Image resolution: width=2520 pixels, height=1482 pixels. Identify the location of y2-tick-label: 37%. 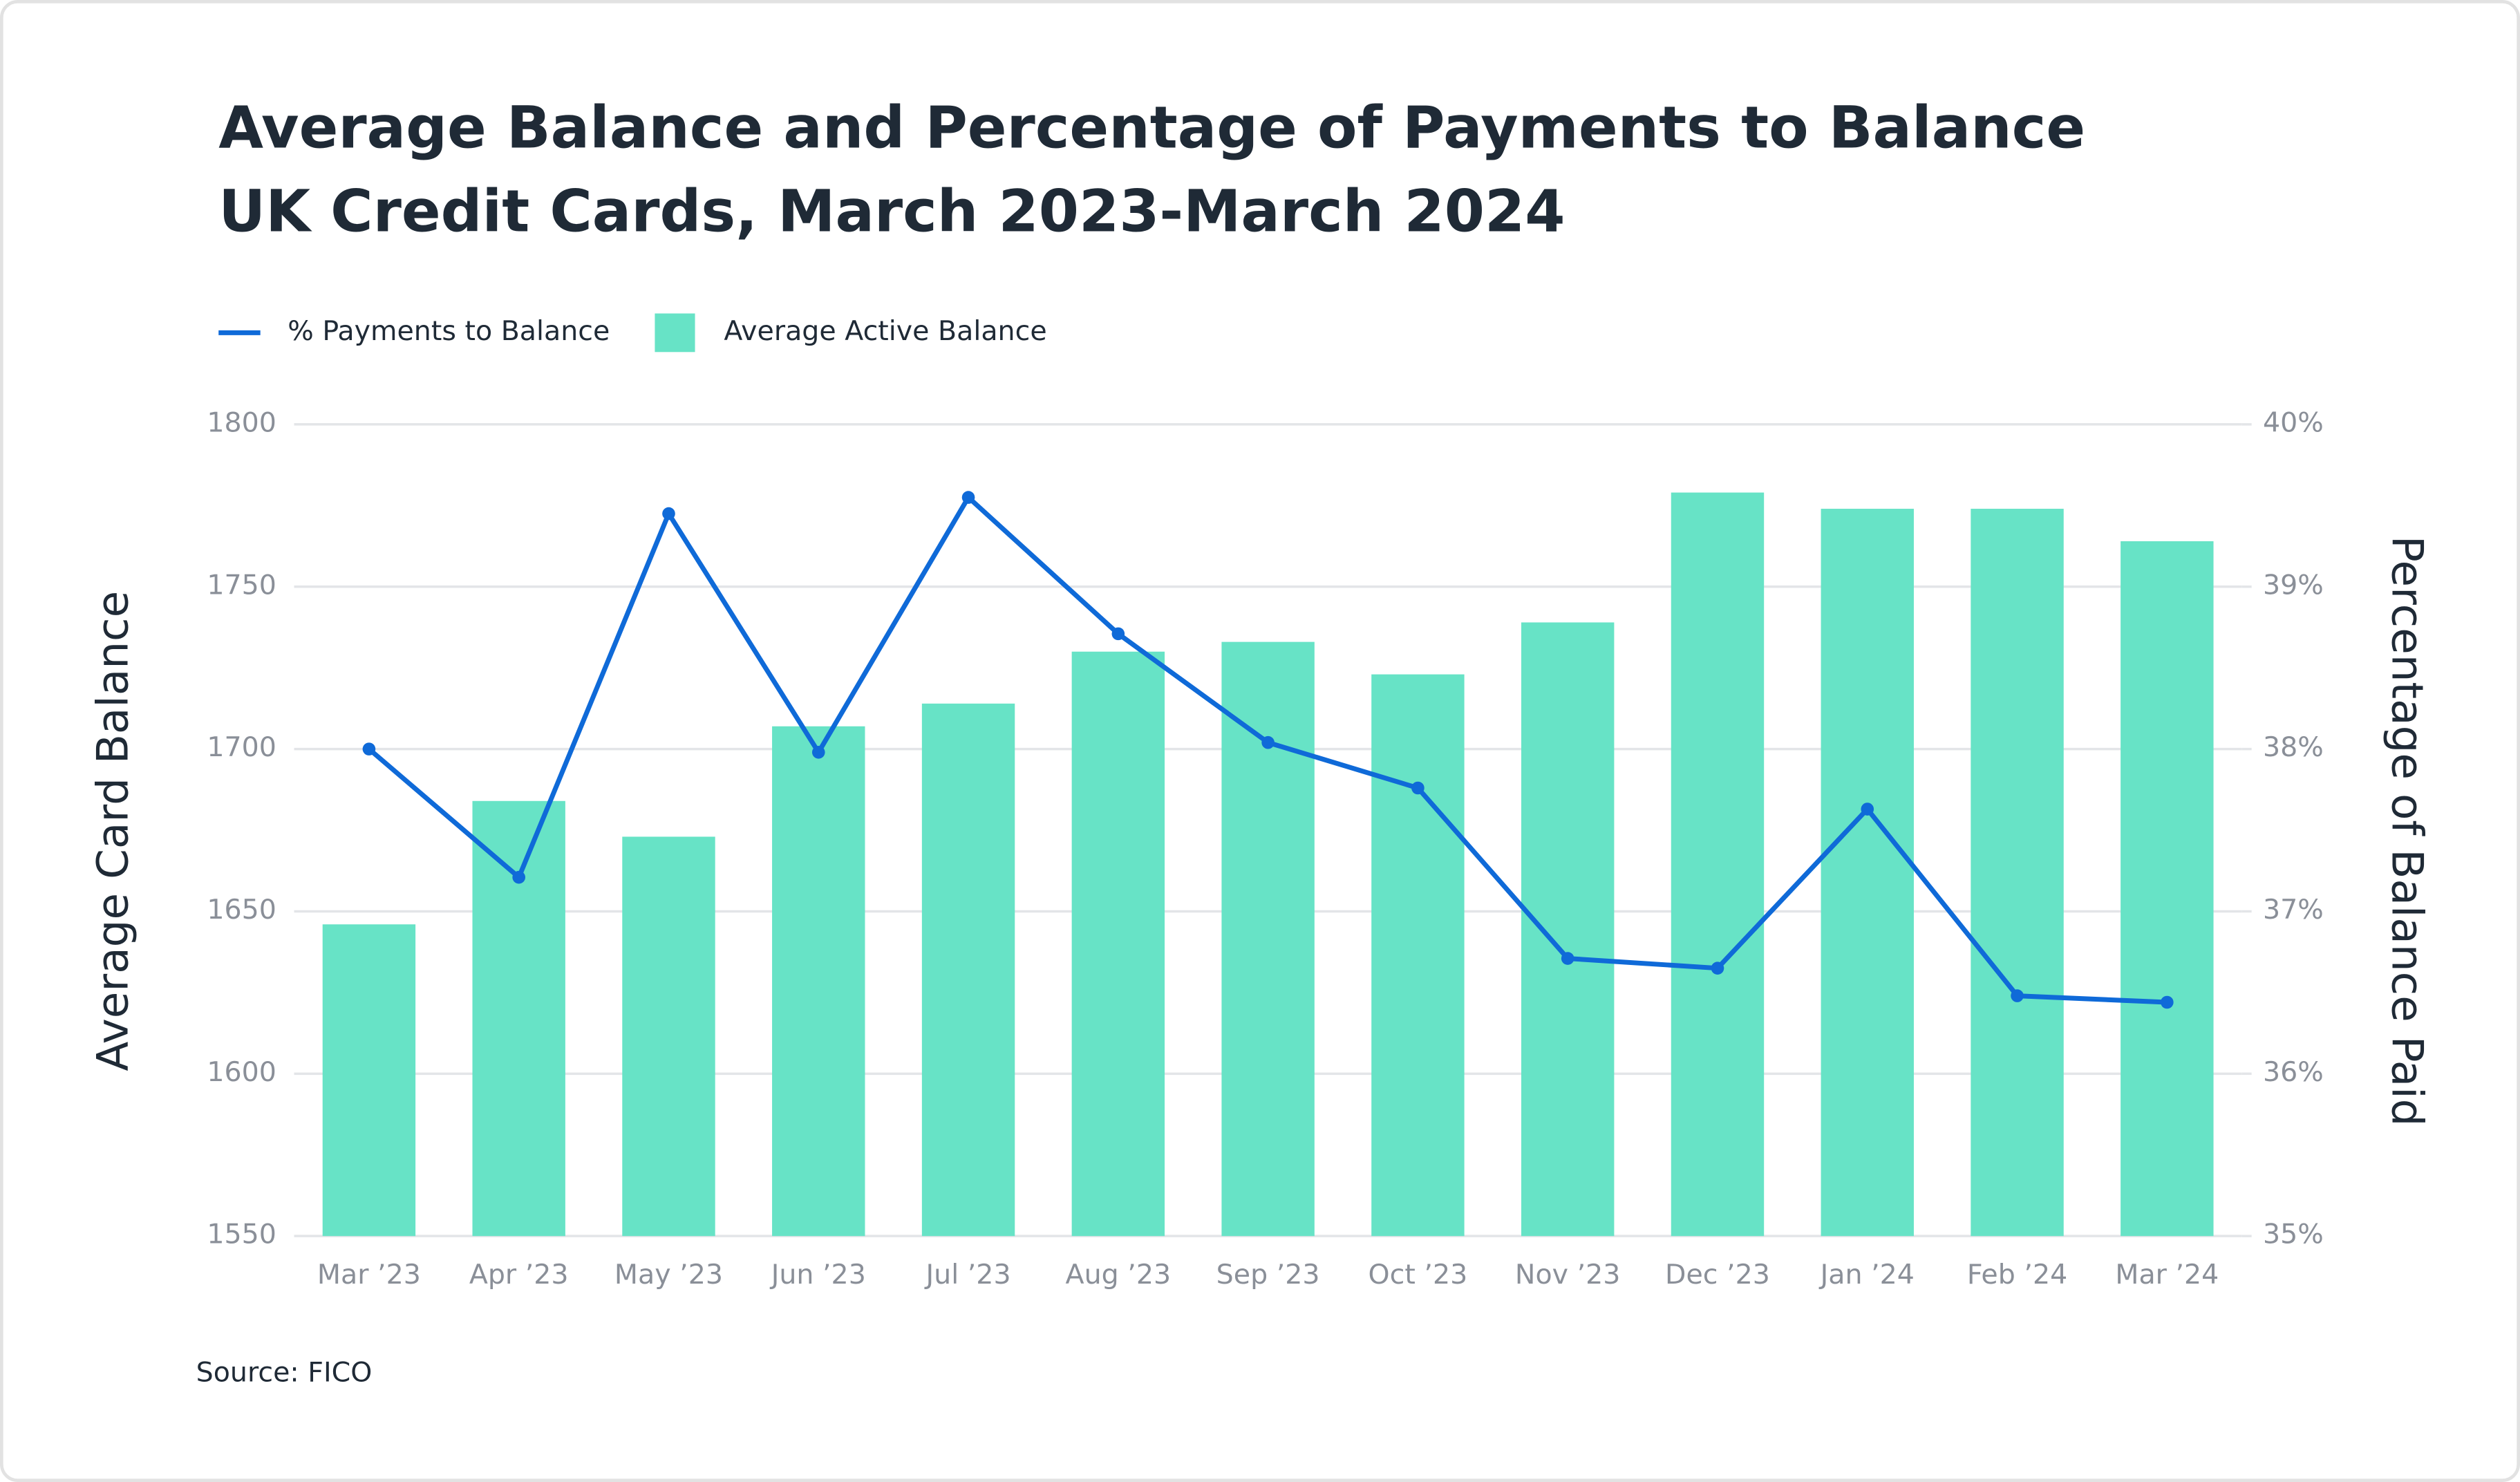
(2293, 910).